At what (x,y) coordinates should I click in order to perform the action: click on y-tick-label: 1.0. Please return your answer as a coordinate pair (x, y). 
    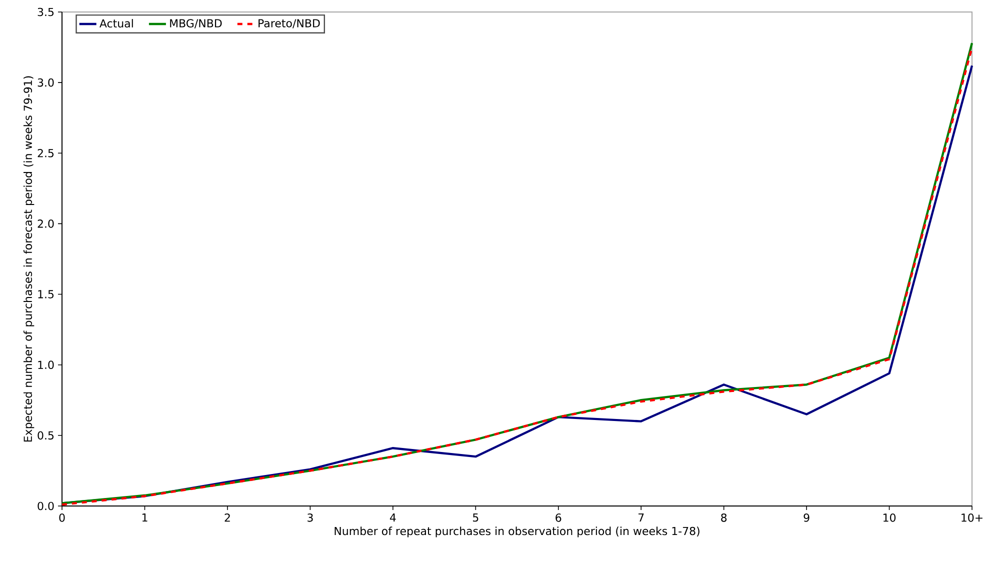
    Looking at the image, I should click on (46, 365).